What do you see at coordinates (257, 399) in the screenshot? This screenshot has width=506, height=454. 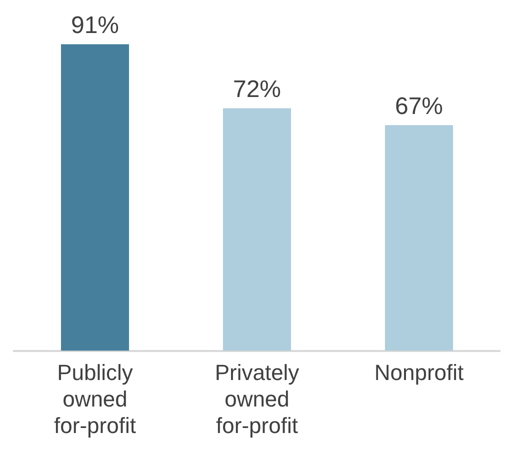 I see `x-tick-label: Privately owned for-profit` at bounding box center [257, 399].